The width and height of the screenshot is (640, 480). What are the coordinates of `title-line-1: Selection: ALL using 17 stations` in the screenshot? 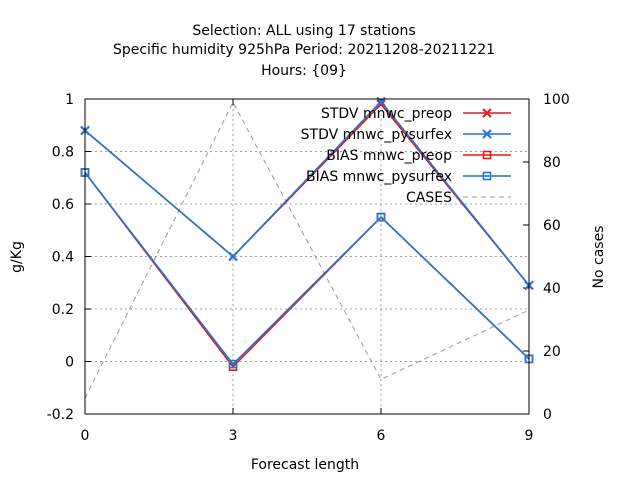 It's located at (303, 31).